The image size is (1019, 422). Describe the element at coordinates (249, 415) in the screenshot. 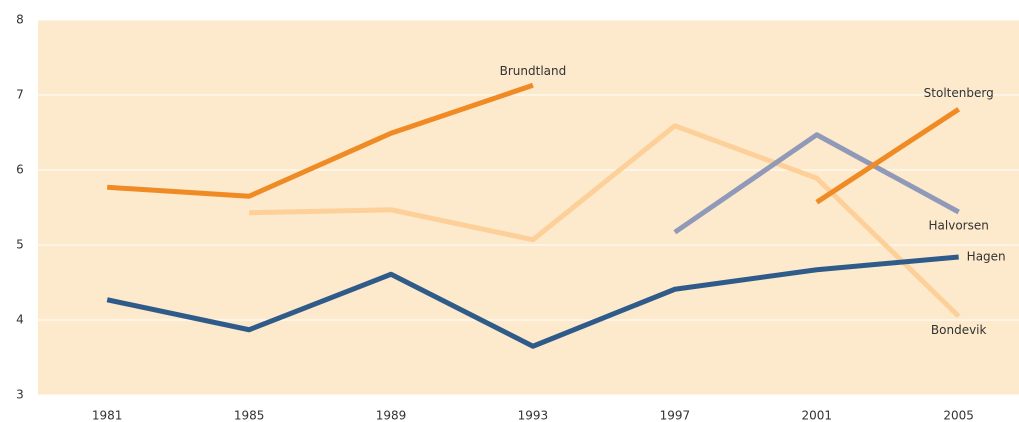

I see `x-tick-label: 1985` at that location.